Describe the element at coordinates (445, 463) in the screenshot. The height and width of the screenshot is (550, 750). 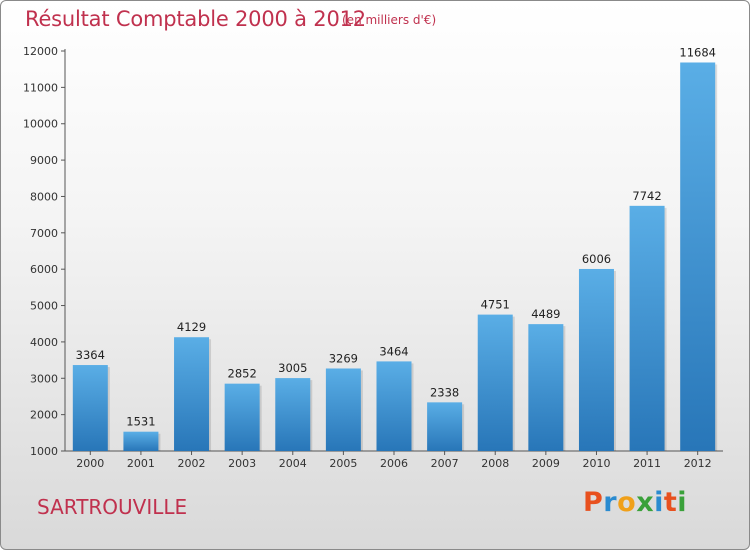
I see `x-tick-label: 2007` at that location.